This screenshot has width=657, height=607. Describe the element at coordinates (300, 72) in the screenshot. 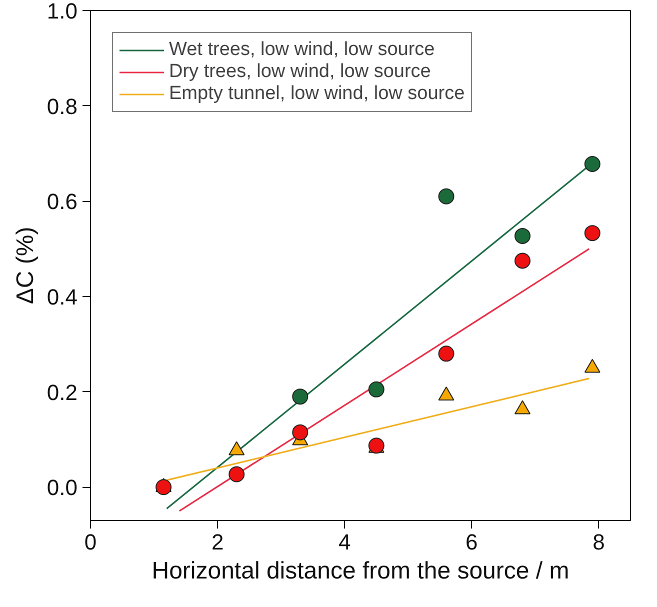

I see `legend-label: Dry trees, low wind, low source` at that location.